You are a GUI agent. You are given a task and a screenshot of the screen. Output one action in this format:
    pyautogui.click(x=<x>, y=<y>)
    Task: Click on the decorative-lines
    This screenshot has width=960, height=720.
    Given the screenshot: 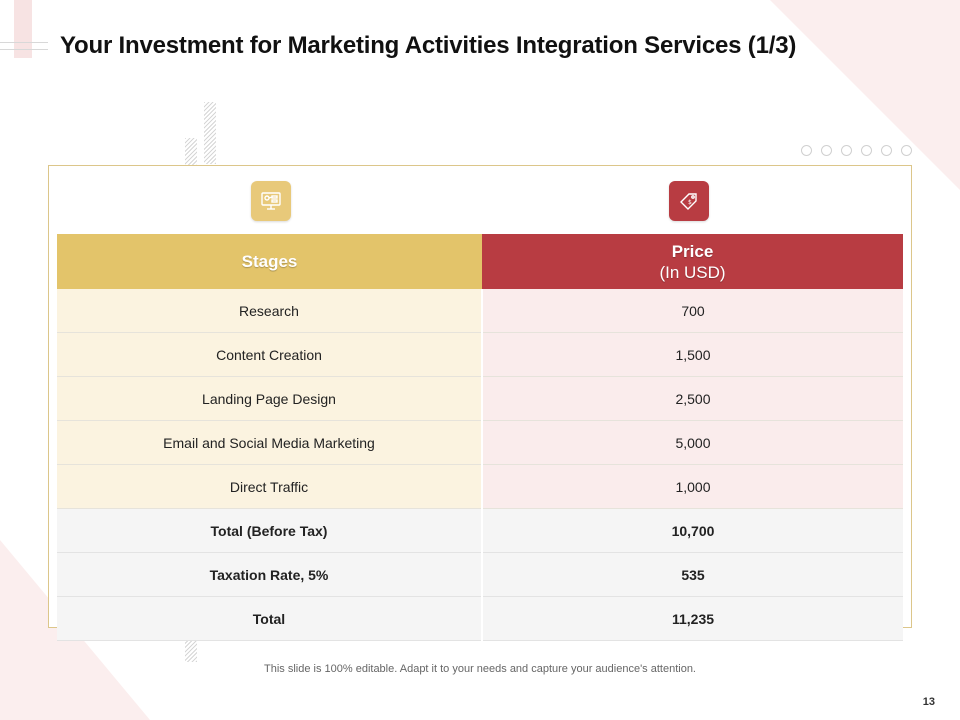 What is the action you would take?
    pyautogui.click(x=24, y=46)
    